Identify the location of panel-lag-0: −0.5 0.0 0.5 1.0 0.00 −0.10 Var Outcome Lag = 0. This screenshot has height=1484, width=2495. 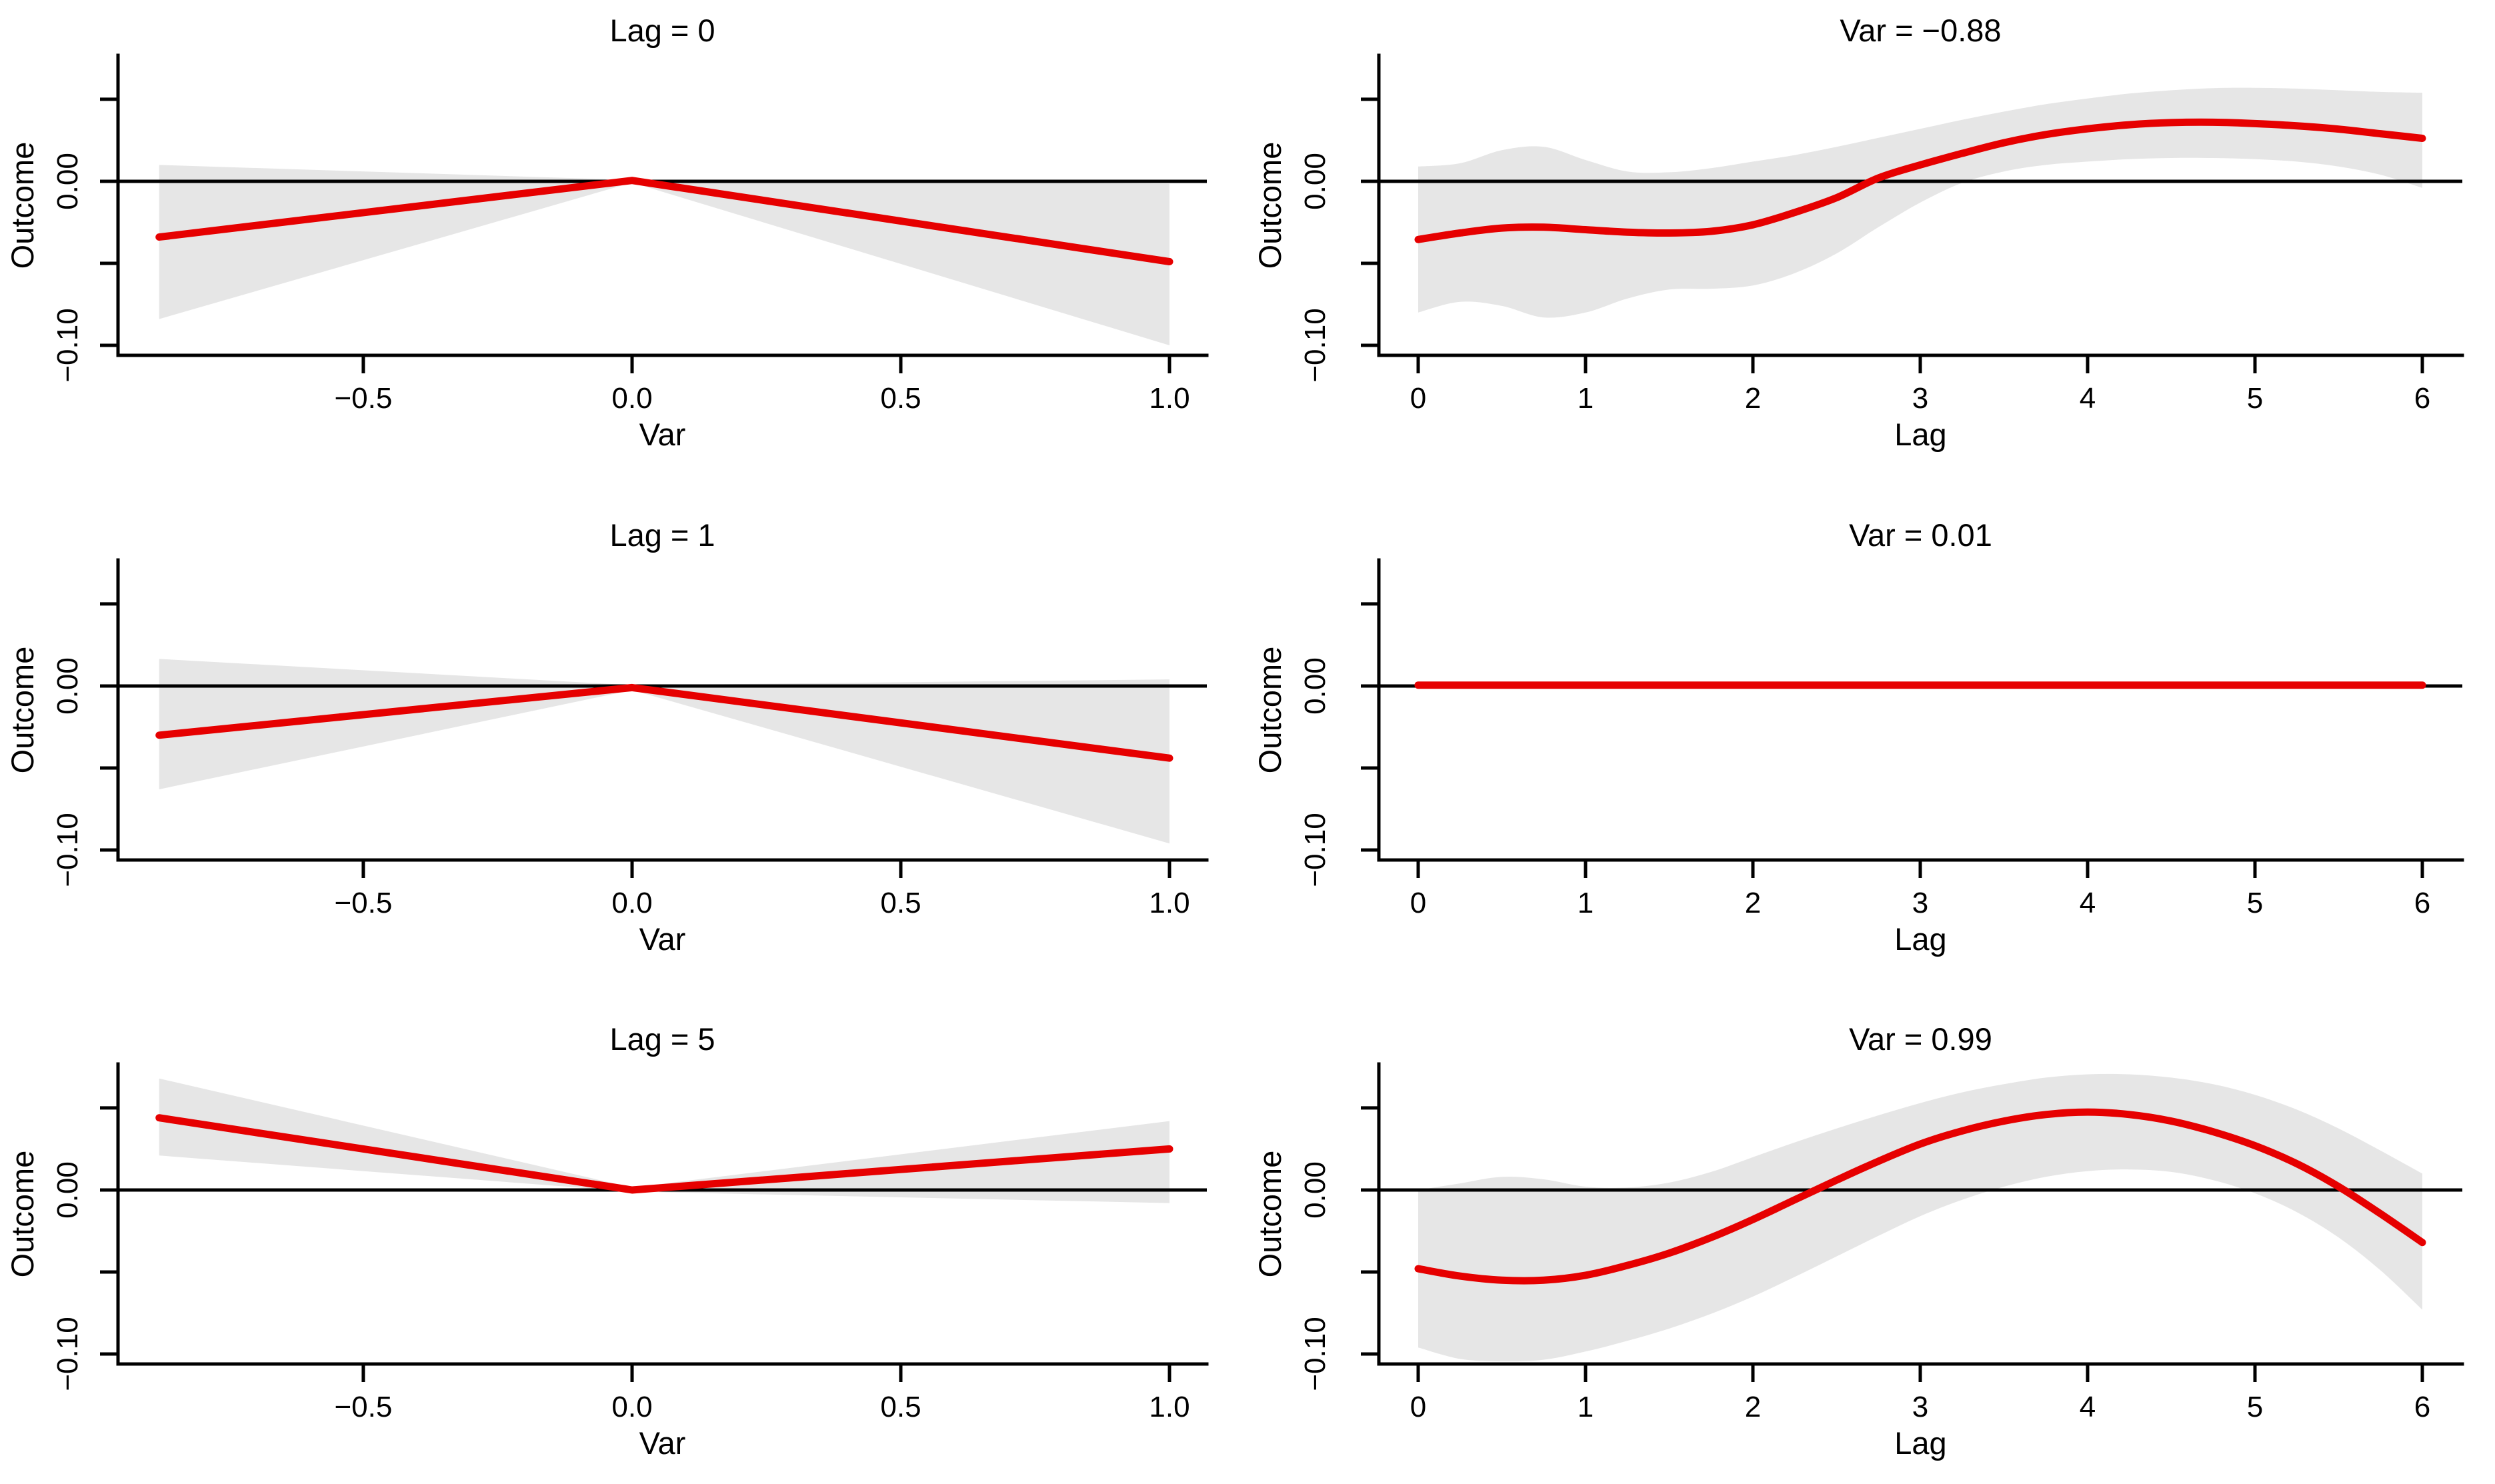
(607, 232).